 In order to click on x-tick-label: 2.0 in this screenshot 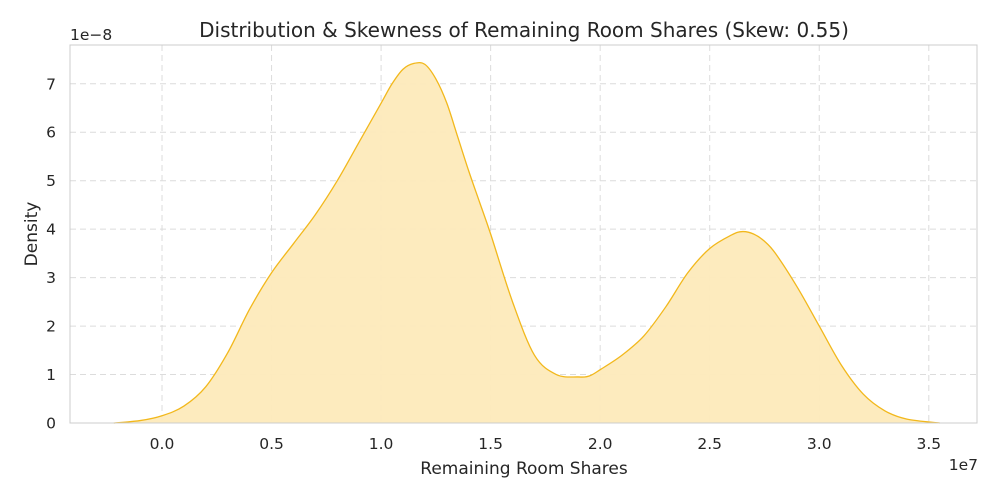, I will do `click(600, 444)`.